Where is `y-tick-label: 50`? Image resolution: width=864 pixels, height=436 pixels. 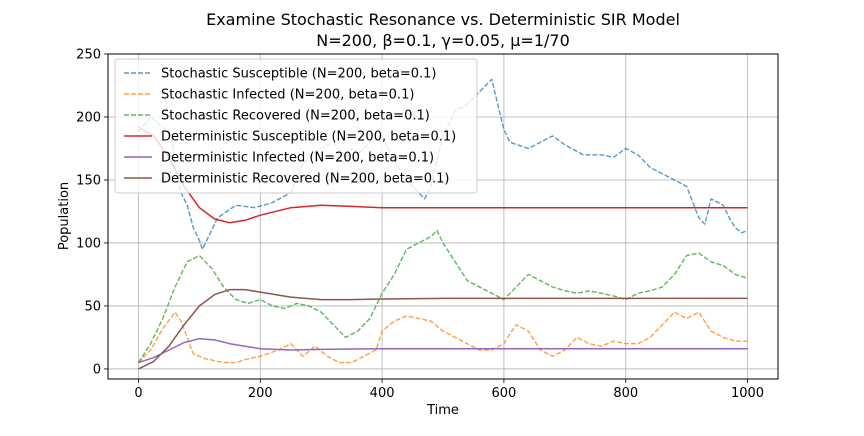 y-tick-label: 50 is located at coordinates (92, 306).